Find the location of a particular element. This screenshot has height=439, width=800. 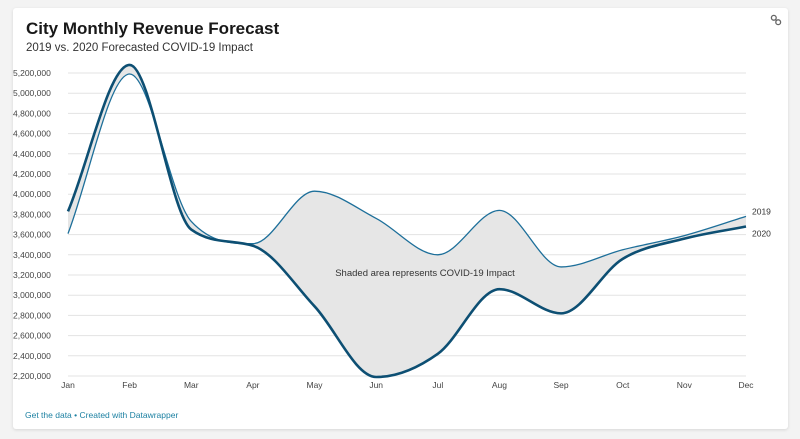

footer: Get the data • Created with Datawrapper is located at coordinates (101, 415).